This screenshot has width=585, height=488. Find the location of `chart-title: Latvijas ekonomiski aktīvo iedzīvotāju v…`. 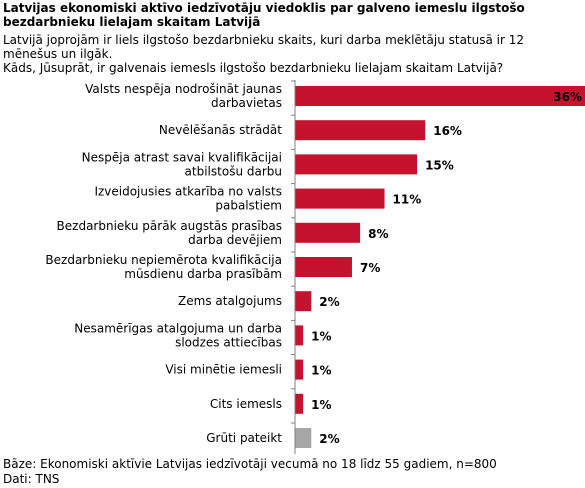

chart-title: Latvijas ekonomiski aktīvo iedzīvotāju v… is located at coordinates (264, 15).